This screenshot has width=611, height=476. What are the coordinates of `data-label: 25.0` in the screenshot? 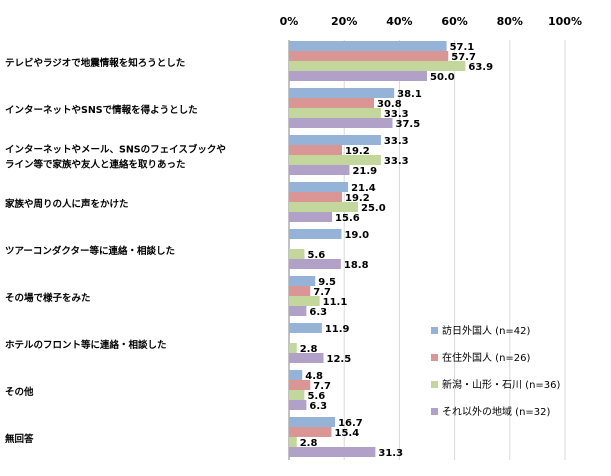 It's located at (373, 208).